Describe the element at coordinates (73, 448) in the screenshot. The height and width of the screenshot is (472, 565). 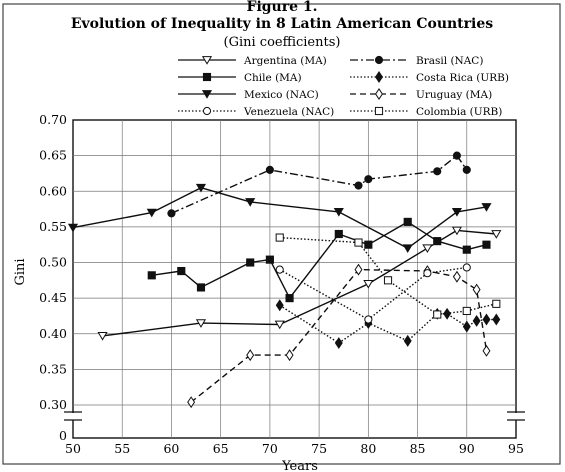
I see `x-tick-label: 50` at that location.